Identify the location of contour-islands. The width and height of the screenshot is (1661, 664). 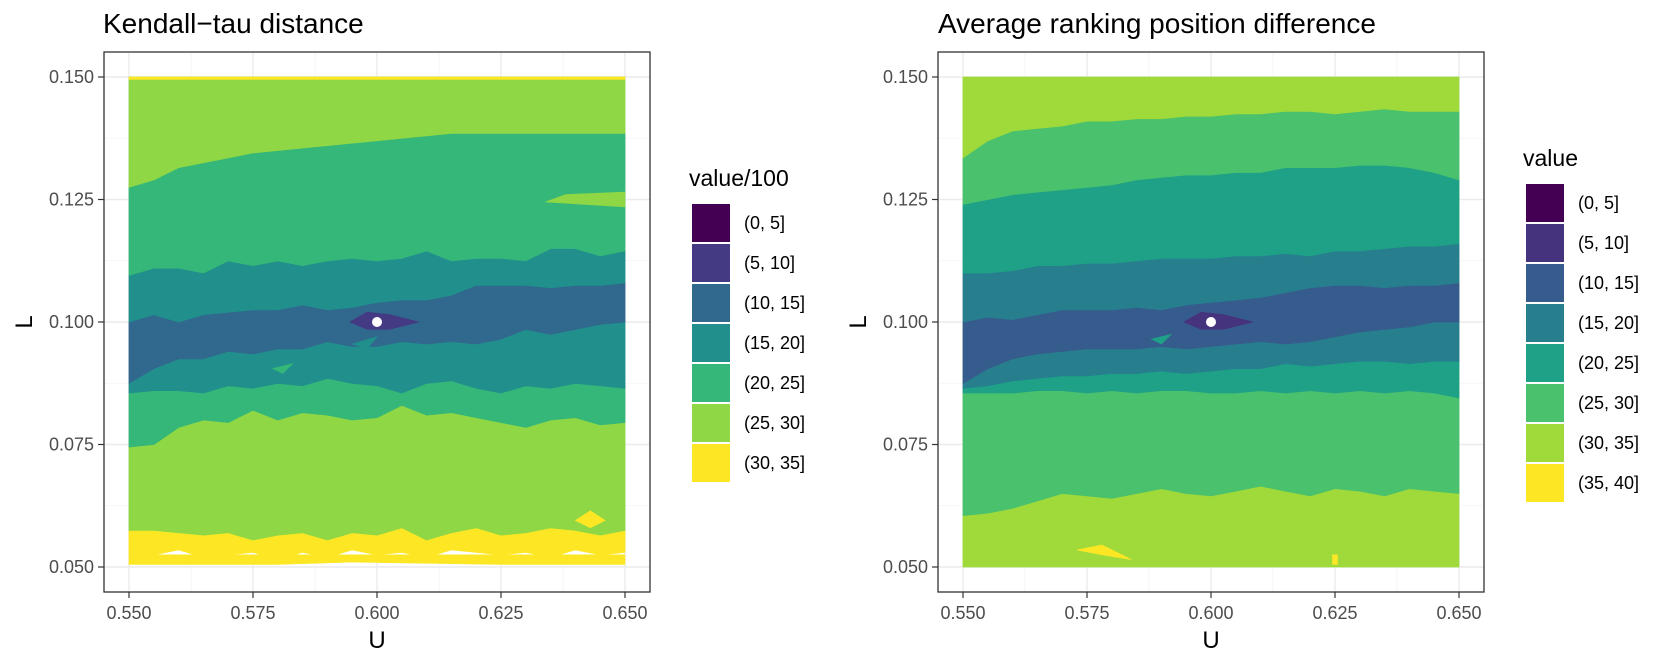
(1177, 432).